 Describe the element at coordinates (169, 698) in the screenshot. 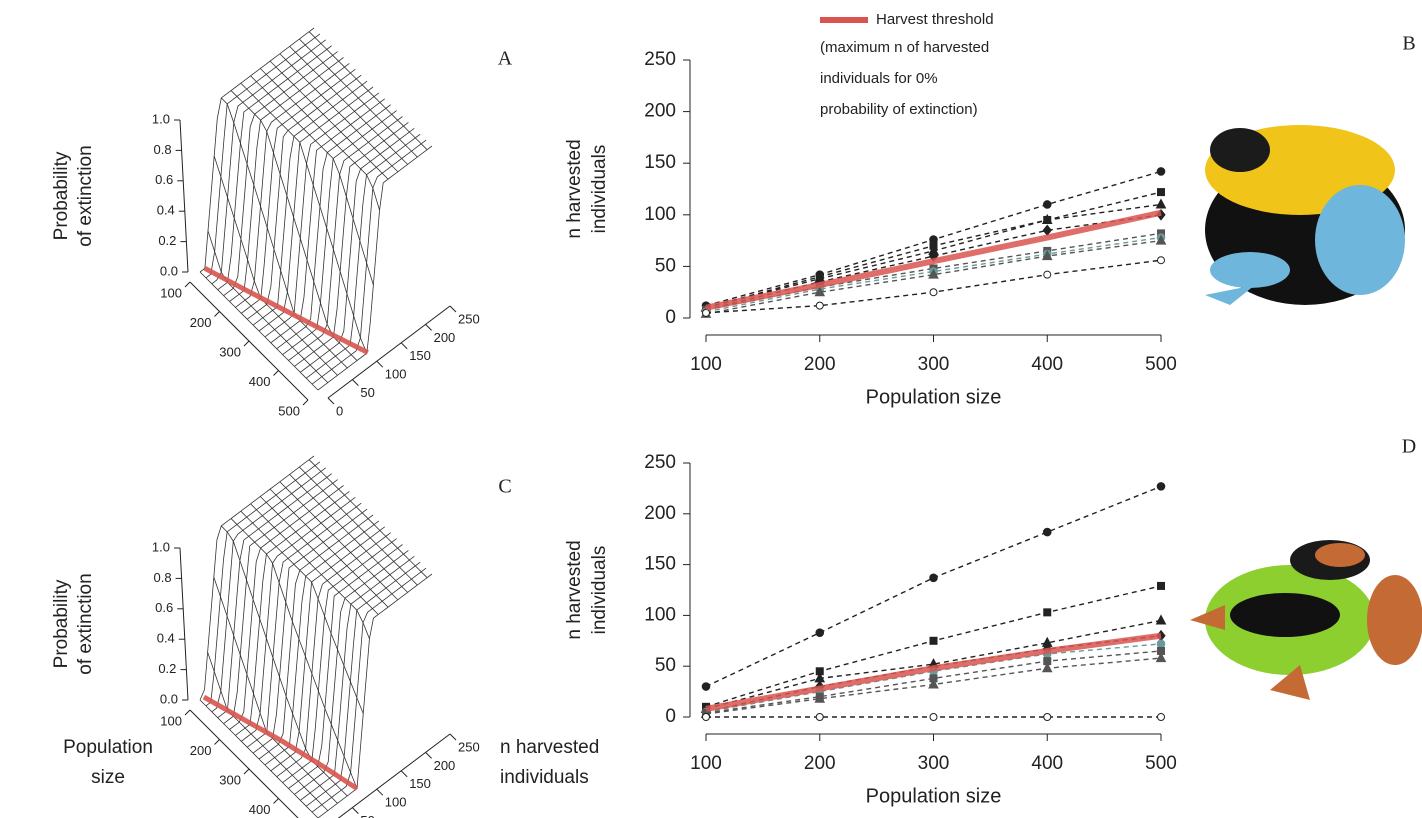

I see `z-tick-label: 0.0` at that location.